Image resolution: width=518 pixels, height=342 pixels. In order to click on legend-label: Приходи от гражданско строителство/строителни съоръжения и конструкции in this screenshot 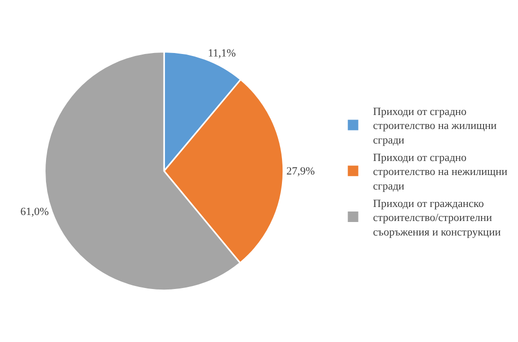, I will do `click(437, 218)`.